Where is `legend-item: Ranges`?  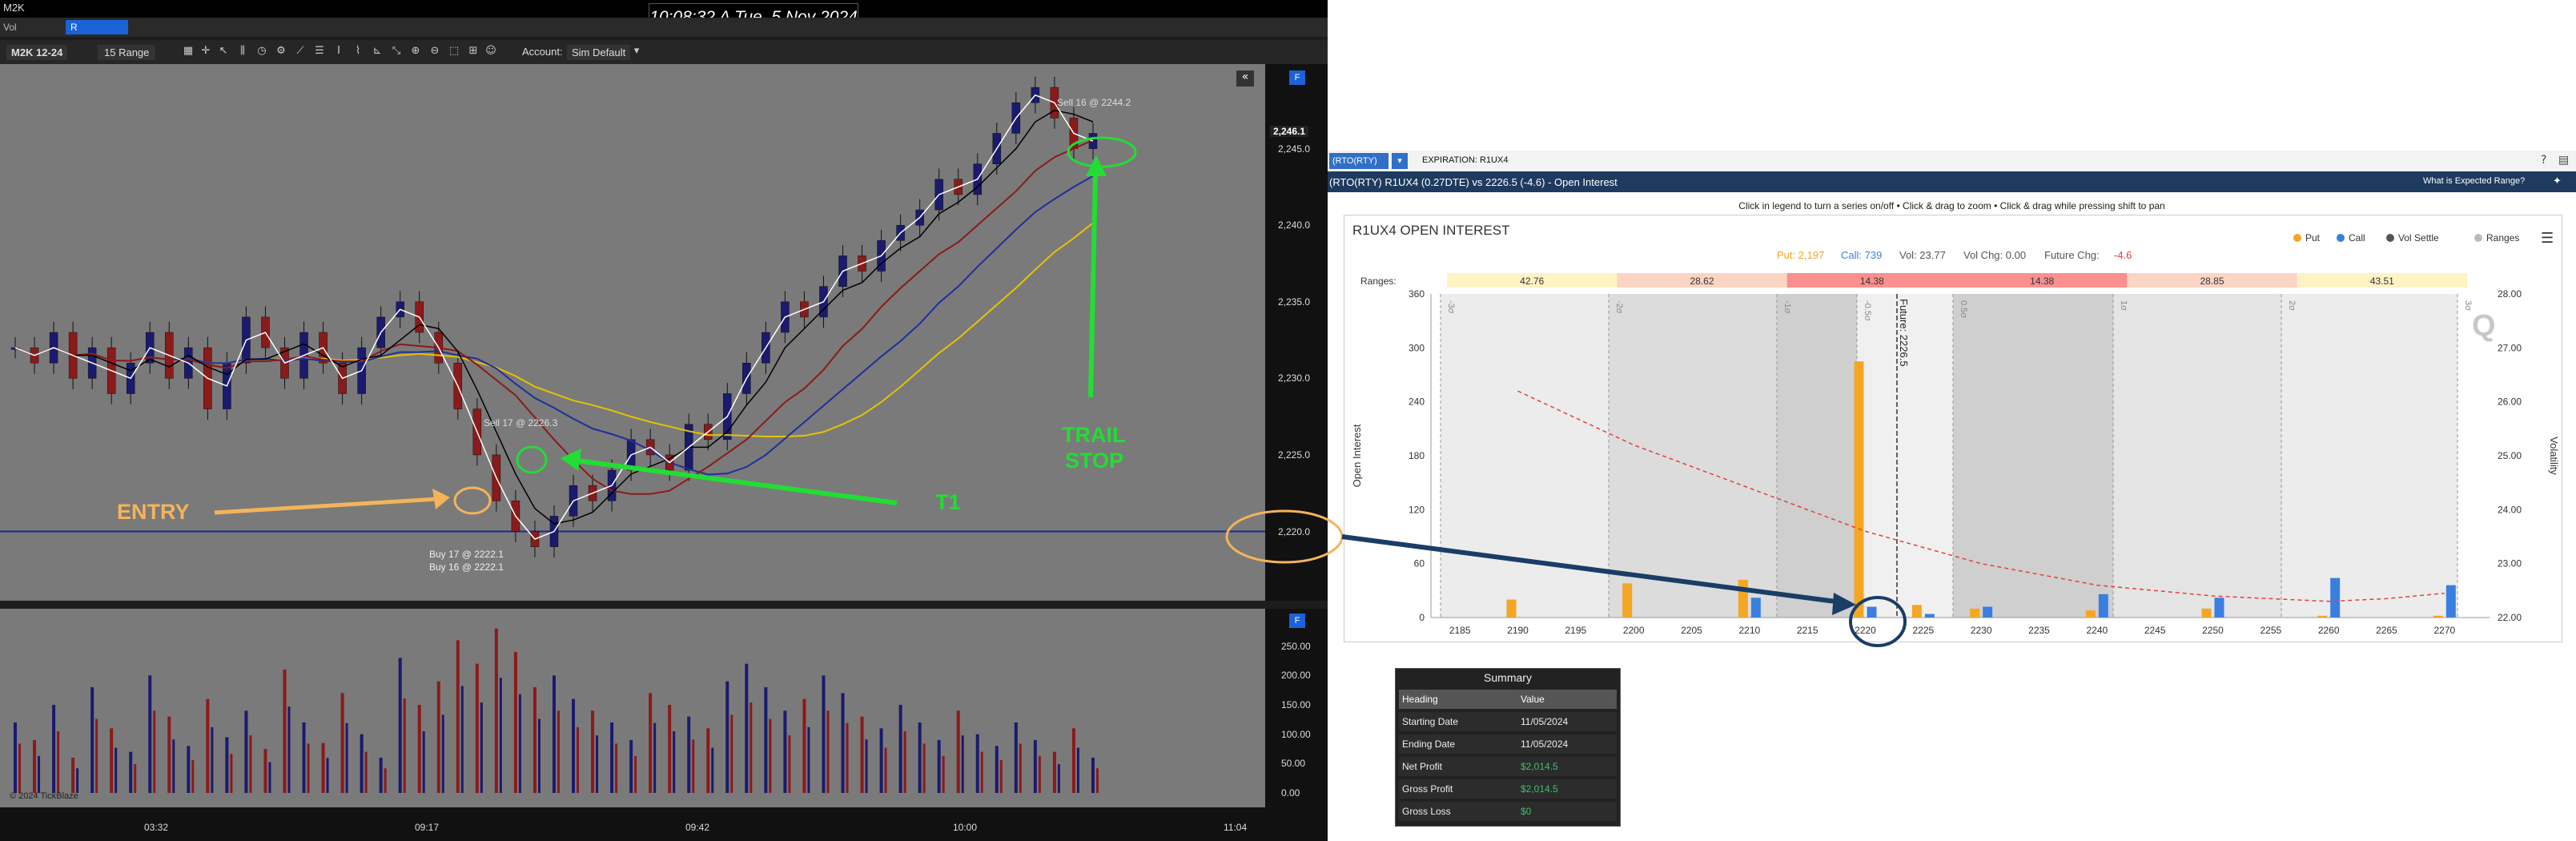 legend-item: Ranges is located at coordinates (2502, 237).